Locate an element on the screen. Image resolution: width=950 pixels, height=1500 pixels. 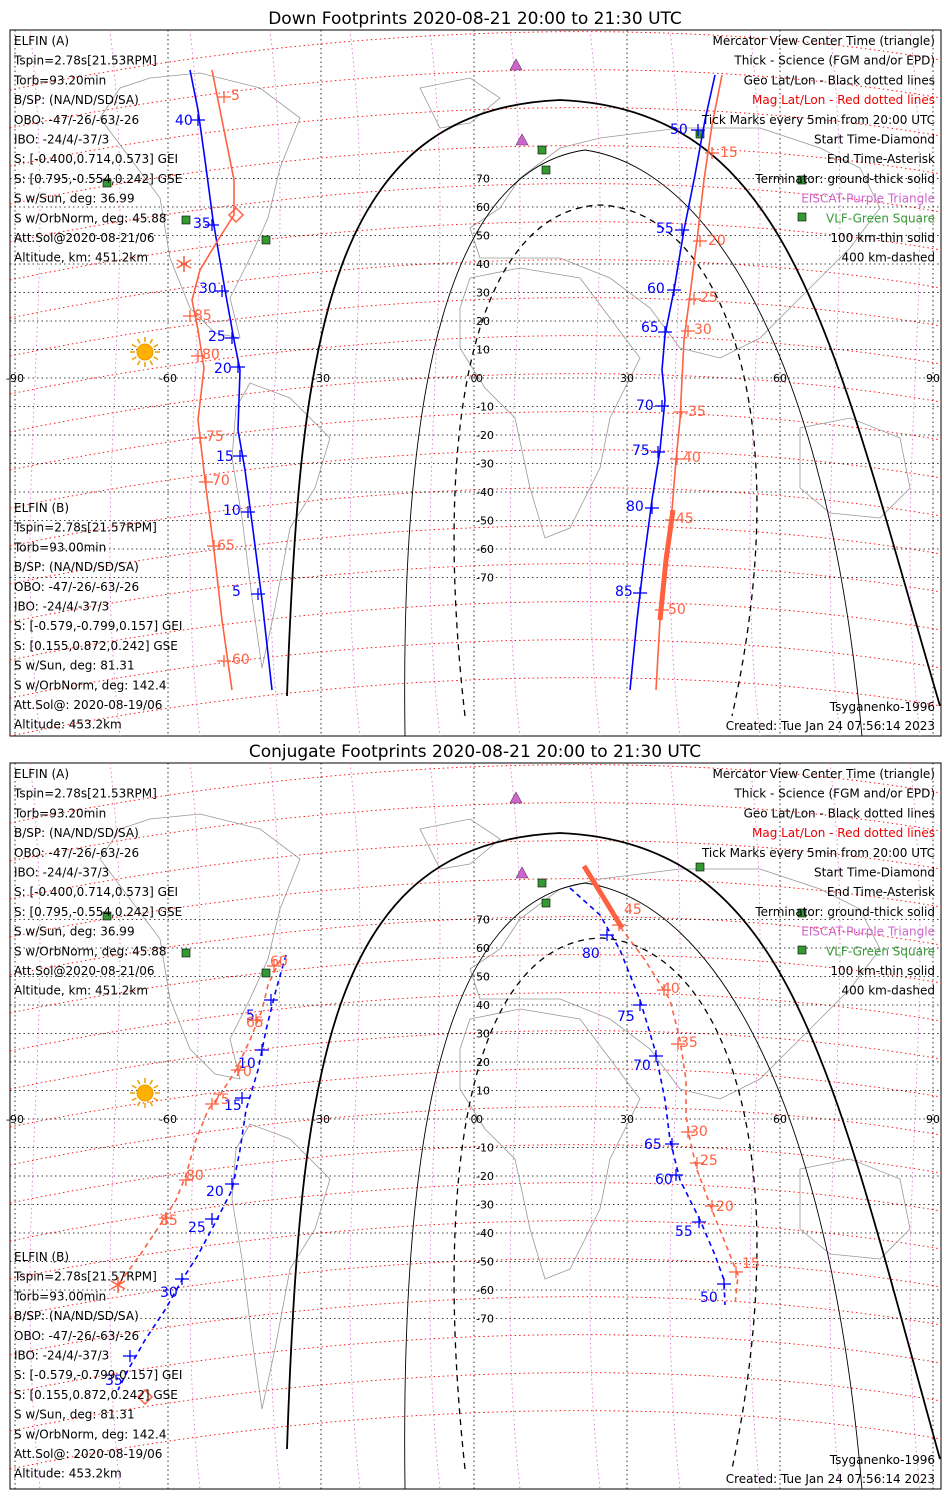
elfin-b-track-west is located at coordinates (199, 1122).